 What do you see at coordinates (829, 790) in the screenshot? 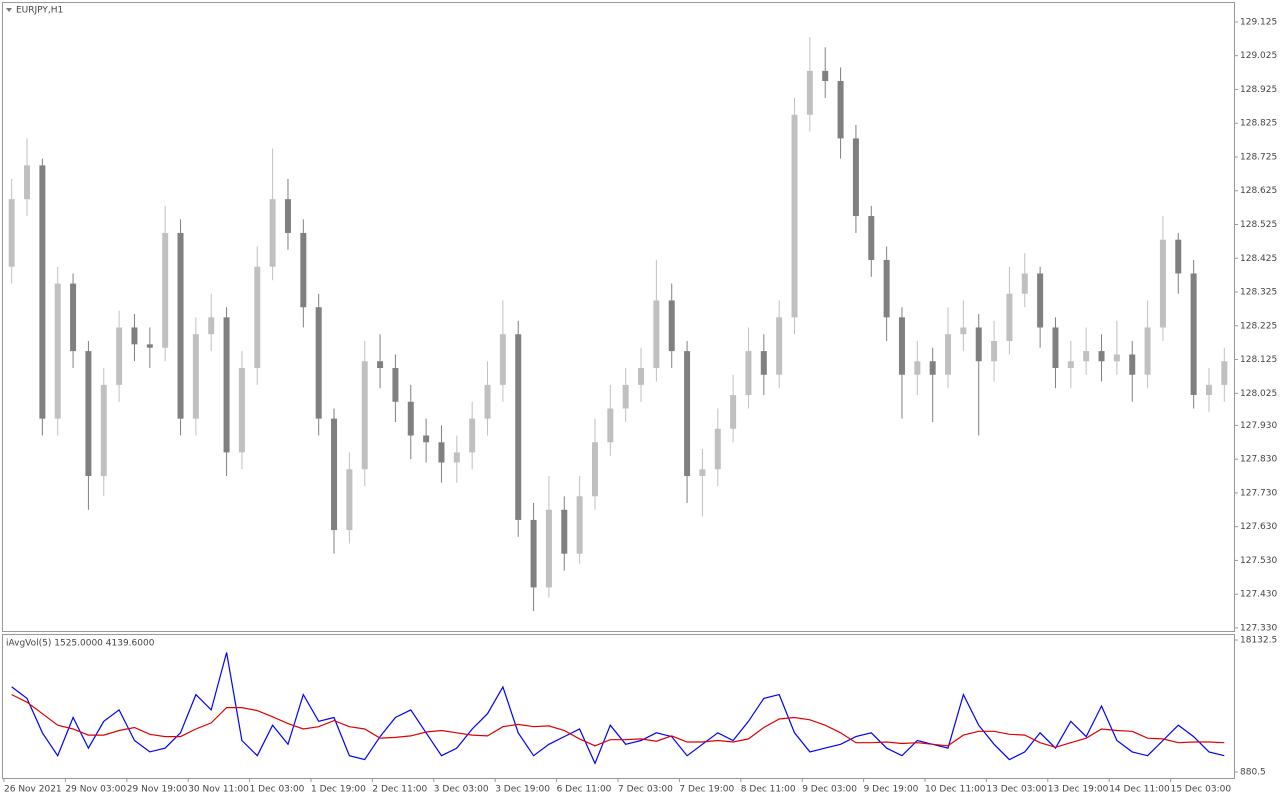
I see `x-tick-label: 9 Dec 03:00` at bounding box center [829, 790].